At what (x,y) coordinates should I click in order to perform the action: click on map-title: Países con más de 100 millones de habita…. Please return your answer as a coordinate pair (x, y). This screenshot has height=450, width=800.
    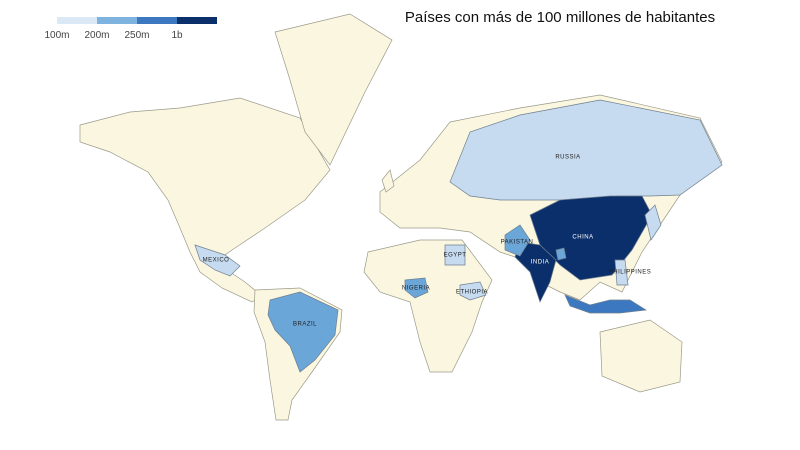
    Looking at the image, I should click on (560, 17).